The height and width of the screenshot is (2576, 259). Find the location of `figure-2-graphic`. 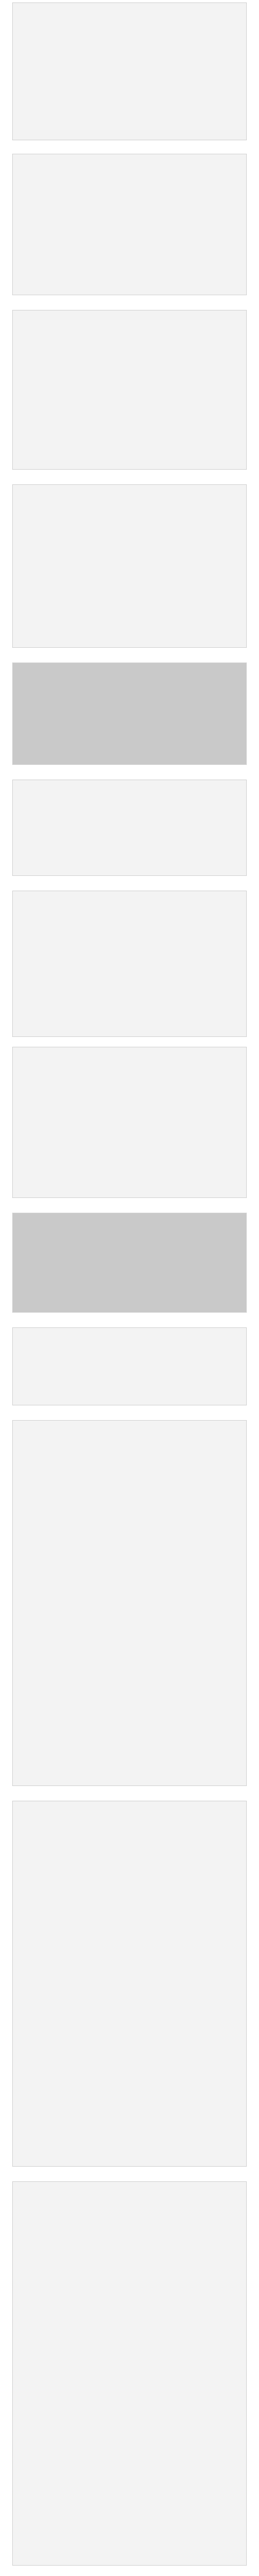

figure-2-graphic is located at coordinates (129, 225).